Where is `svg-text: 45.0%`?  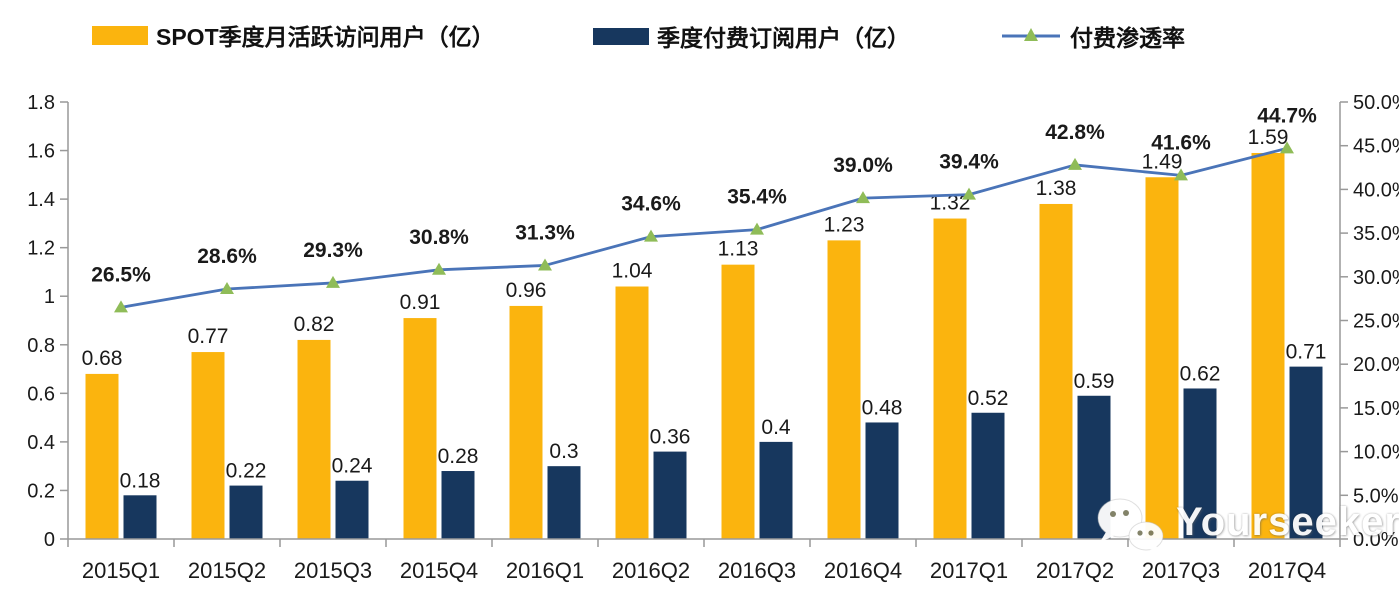 svg-text: 45.0% is located at coordinates (1376, 147).